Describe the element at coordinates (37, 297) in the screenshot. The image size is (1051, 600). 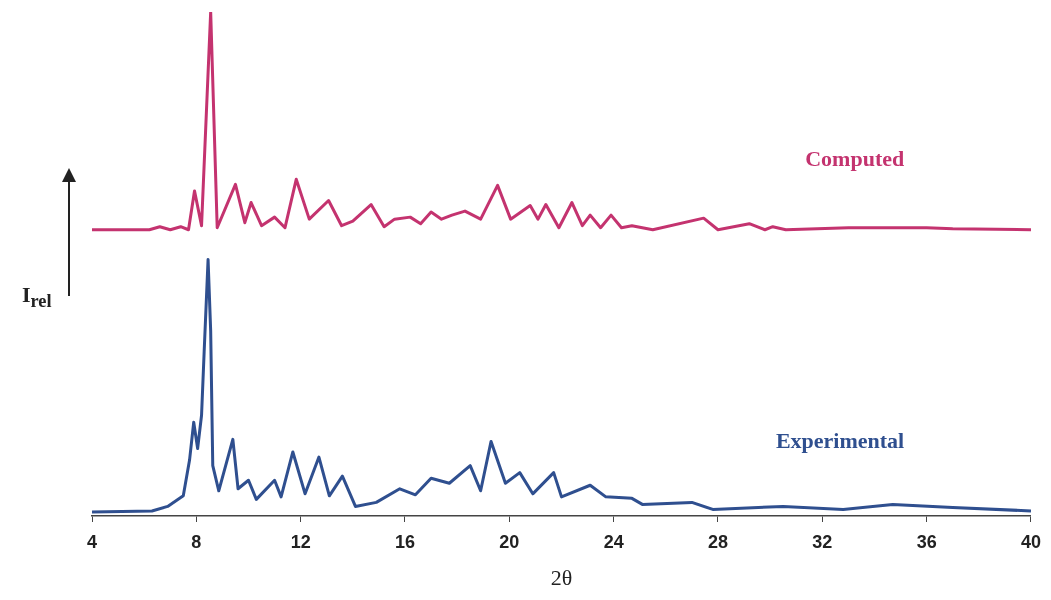
I see `y-axis-title: I$_{rel}$` at that location.